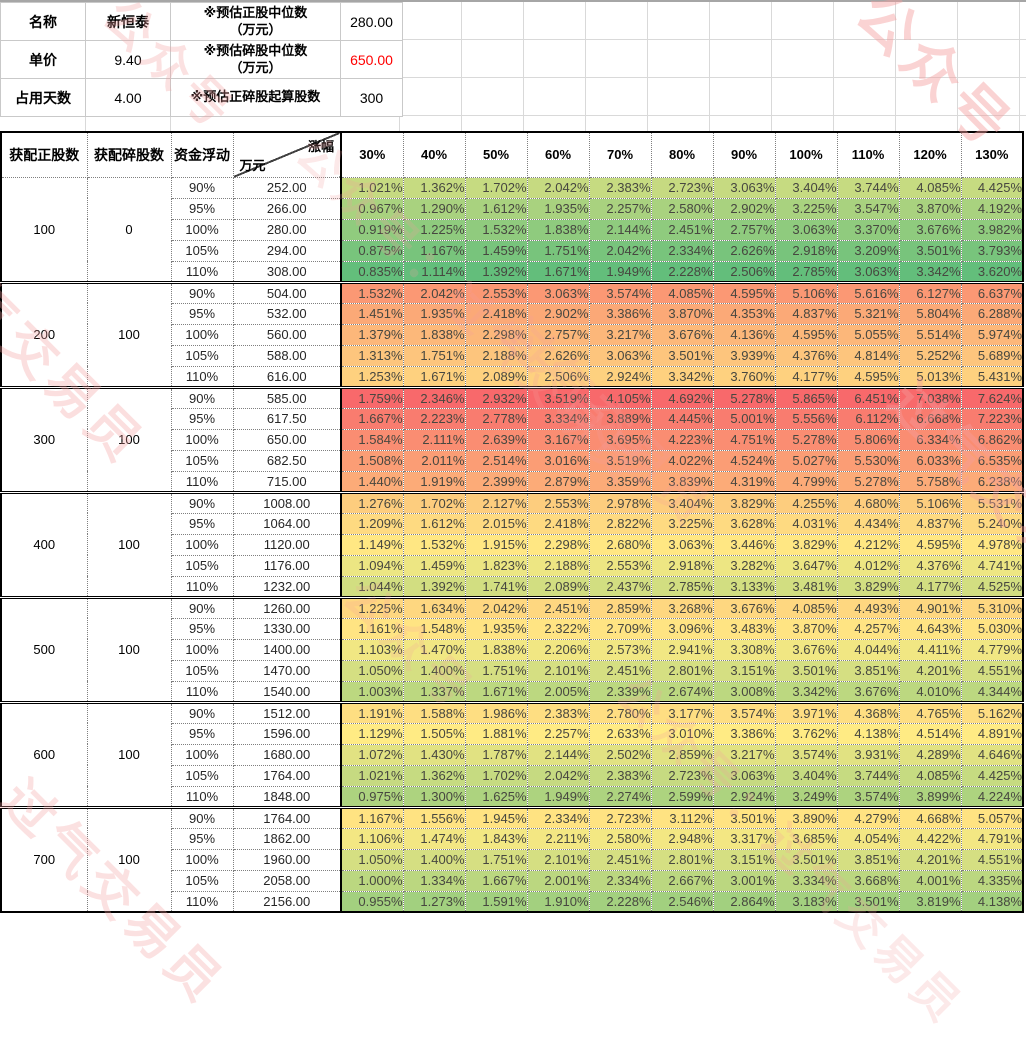 This screenshot has width=1026, height=1038. What do you see at coordinates (744, 565) in the screenshot?
I see `yield-cell: 3.282%` at bounding box center [744, 565].